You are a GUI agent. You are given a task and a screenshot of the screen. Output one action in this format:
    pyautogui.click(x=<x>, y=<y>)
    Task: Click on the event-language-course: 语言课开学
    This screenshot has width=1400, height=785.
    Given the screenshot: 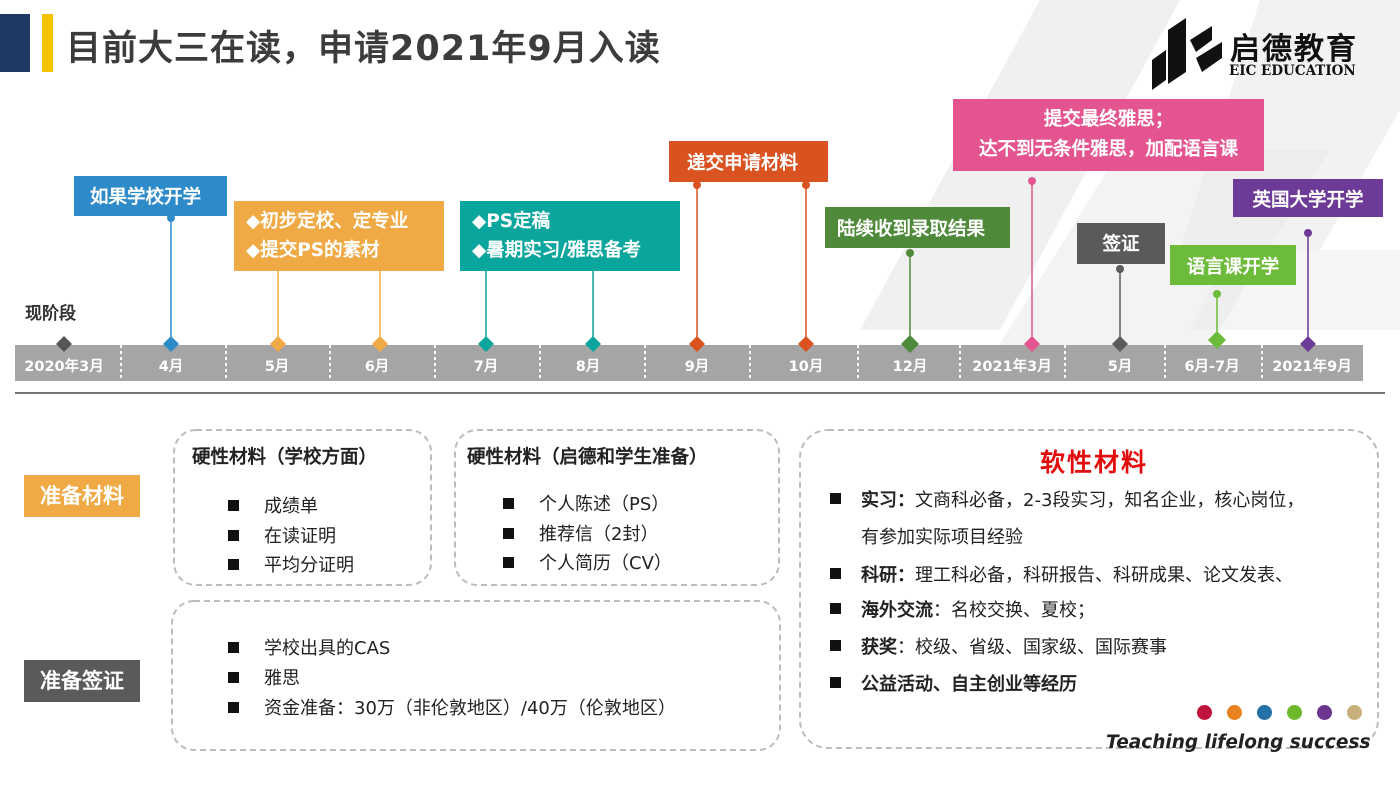 What is the action you would take?
    pyautogui.click(x=1233, y=265)
    